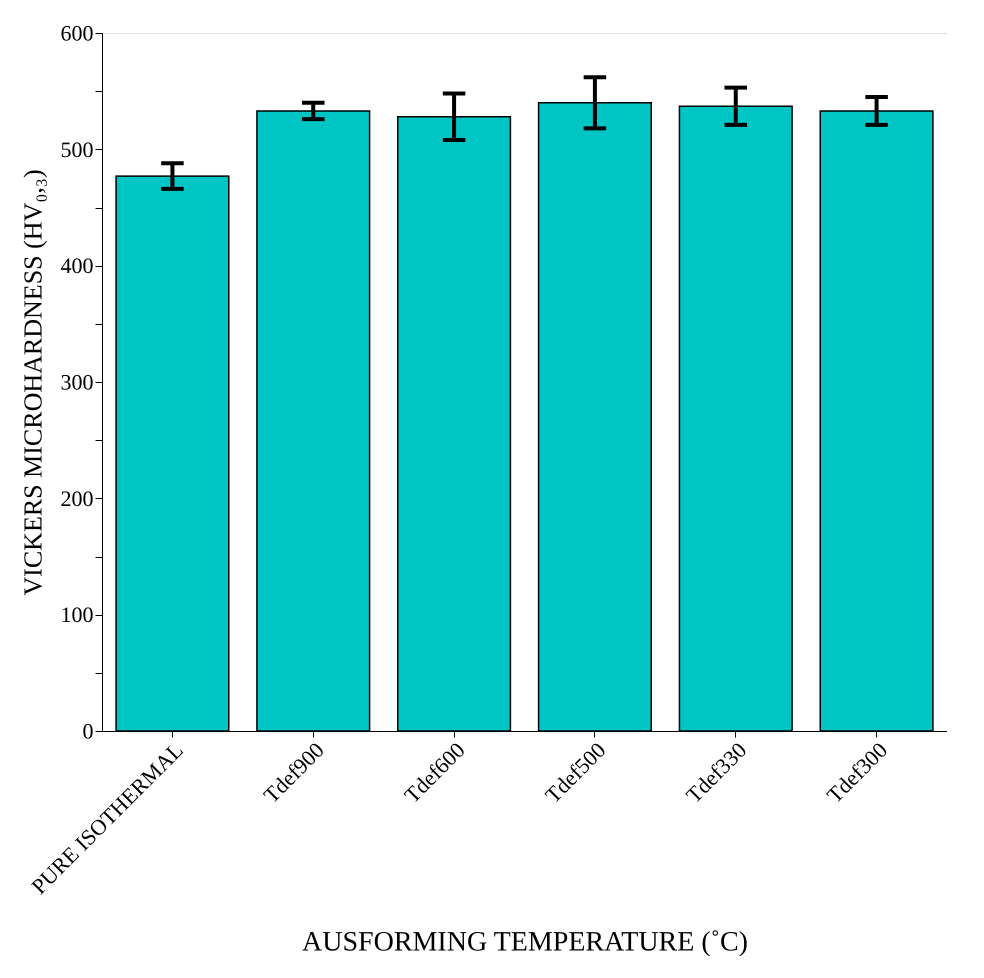  Describe the element at coordinates (77, 615) in the screenshot. I see `y-tick-label: 100` at that location.